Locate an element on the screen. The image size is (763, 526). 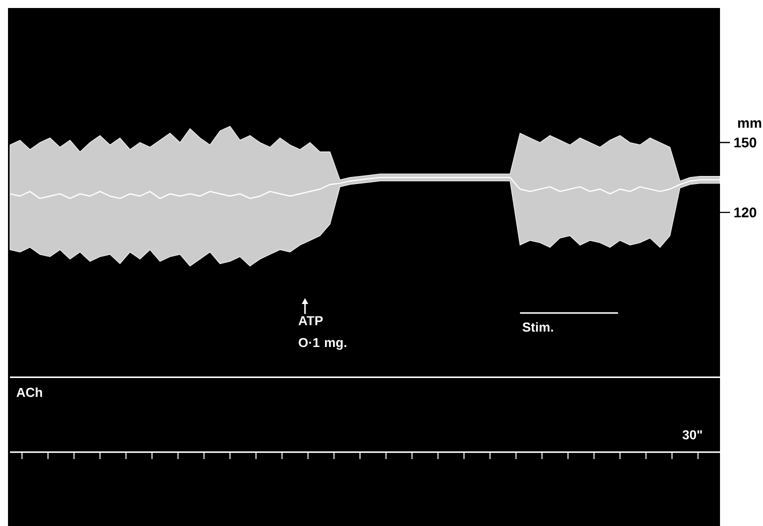
y-tick-label: 120 is located at coordinates (745, 213).